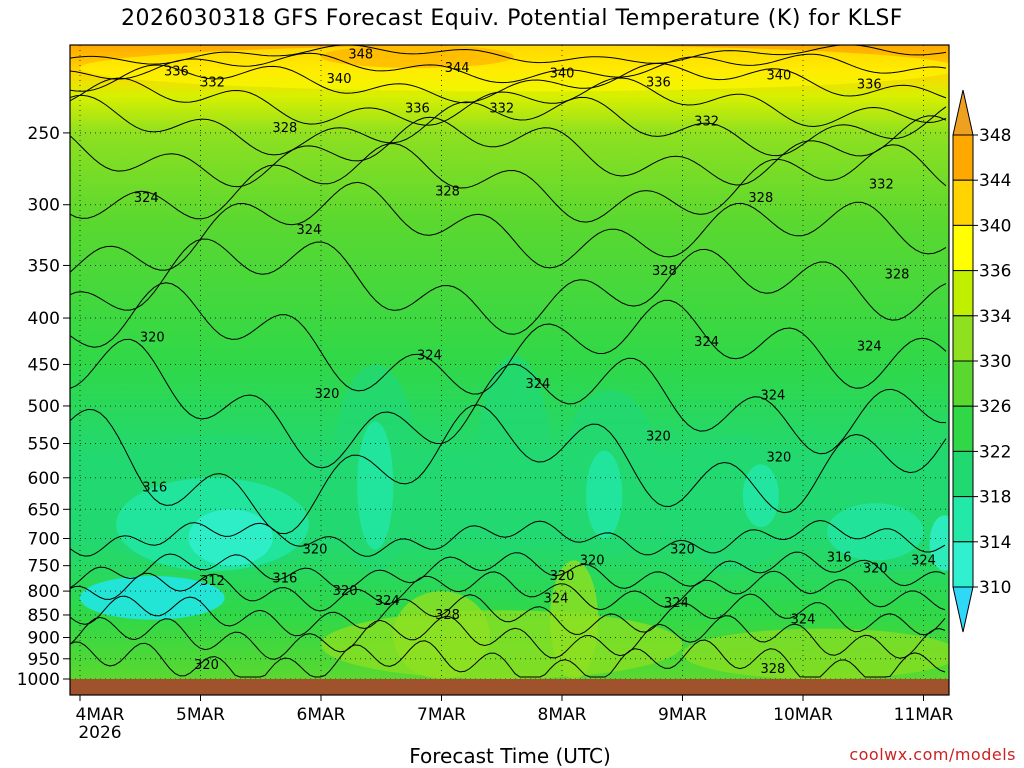  I want to click on contour-label: 348, so click(360, 55).